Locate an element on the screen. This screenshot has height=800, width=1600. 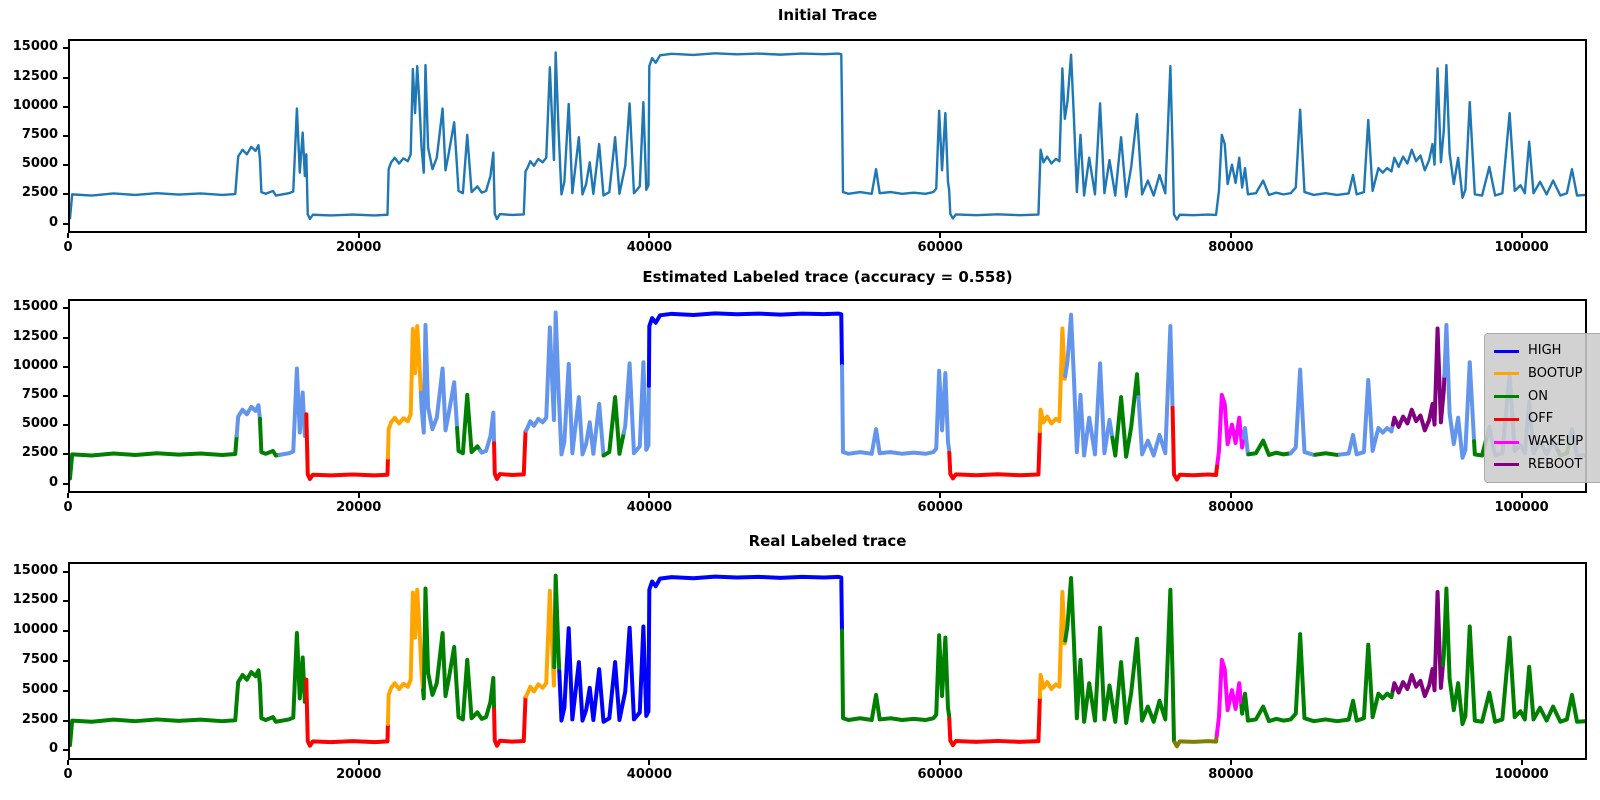
trace-segment-WAKEUP is located at coordinates (1229, 698).